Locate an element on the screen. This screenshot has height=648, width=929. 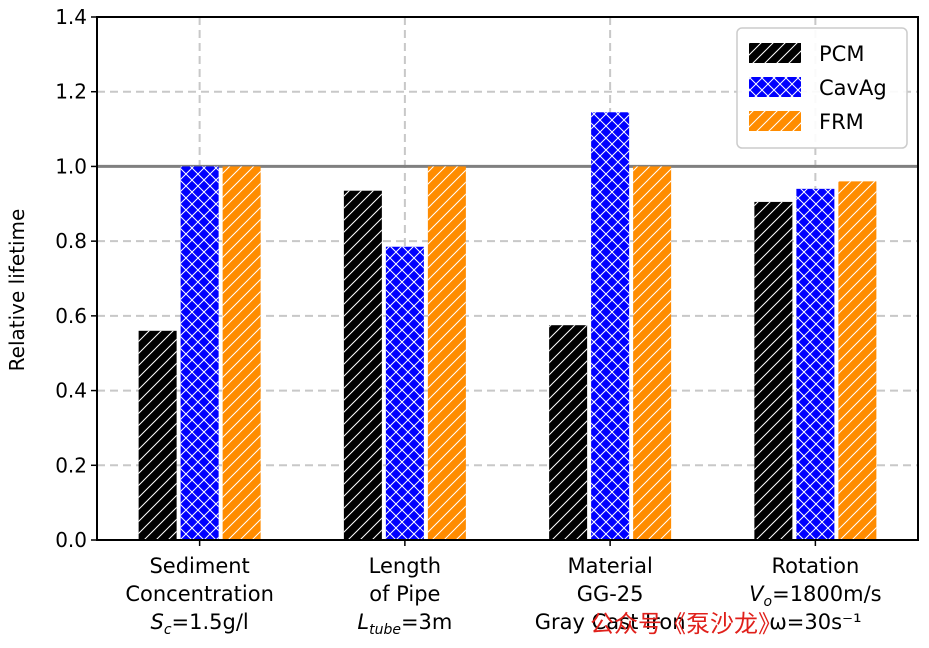
y-tick-label: 1.0 is located at coordinates (71, 166).